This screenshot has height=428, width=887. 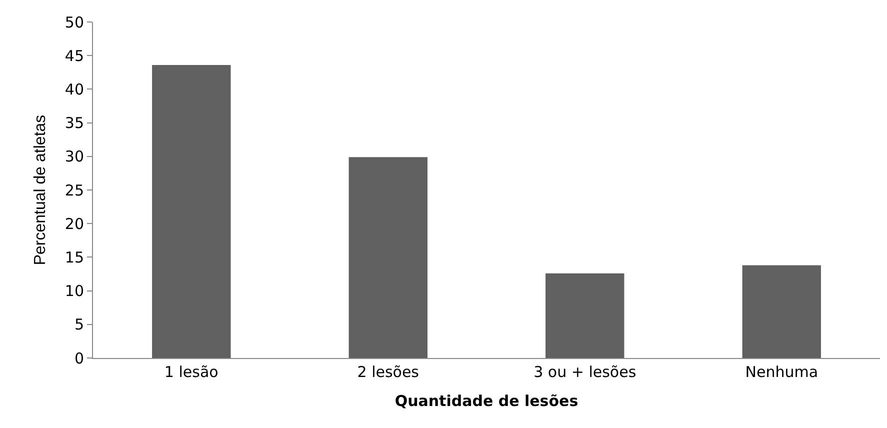 I want to click on x-tick-label: 2 lesões, so click(x=388, y=372).